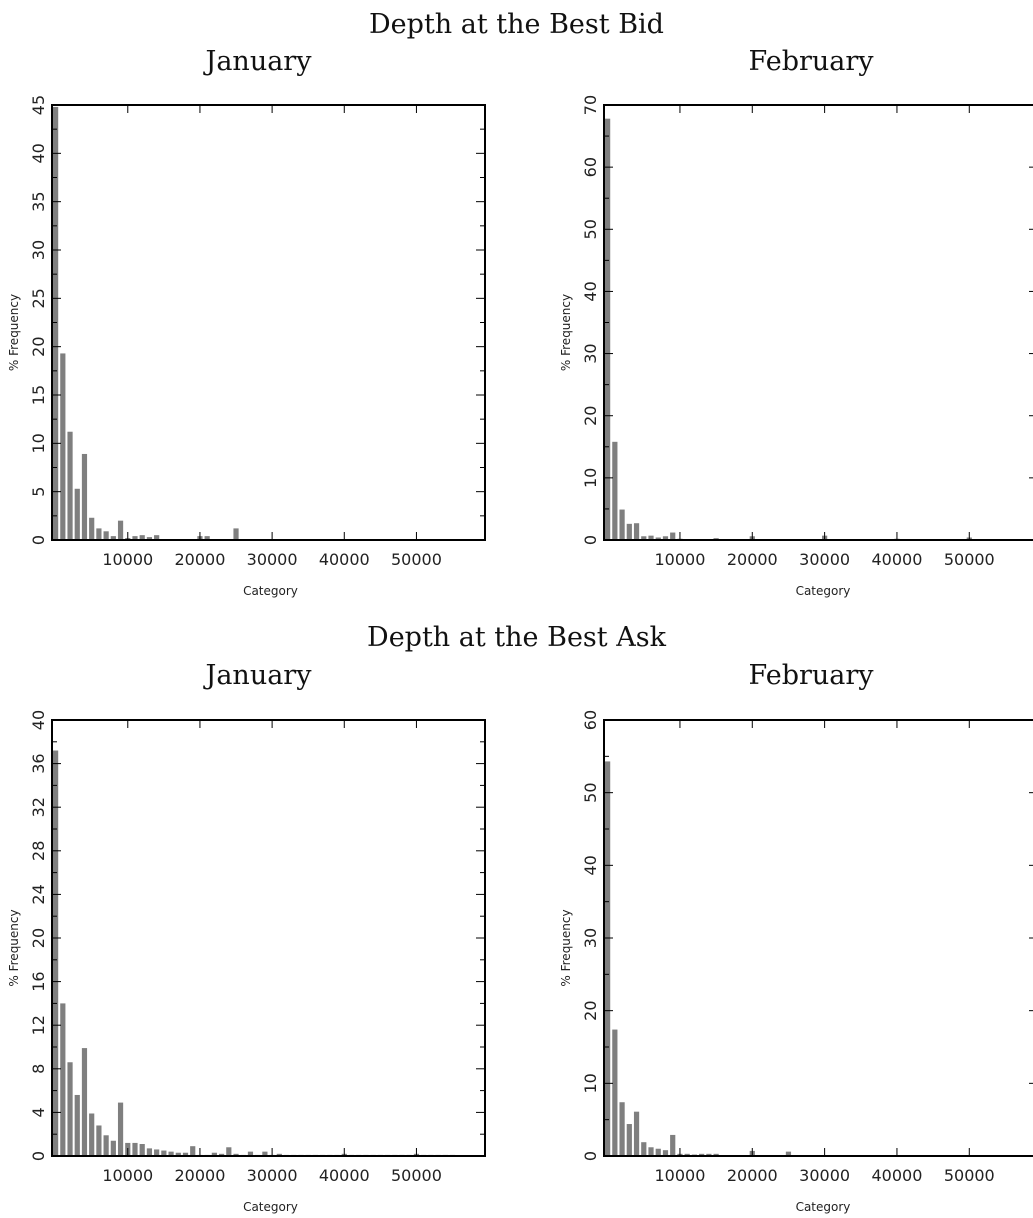 The image size is (1033, 1218). I want to click on y-tick-label: 16, so click(38, 981).